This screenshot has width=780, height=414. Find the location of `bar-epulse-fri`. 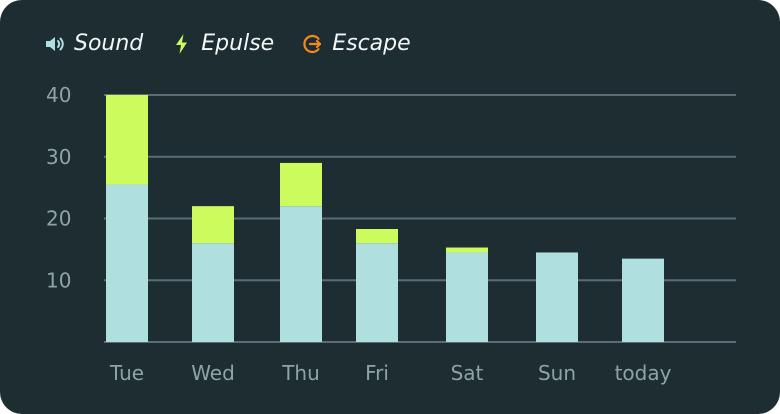

bar-epulse-fri is located at coordinates (377, 236).